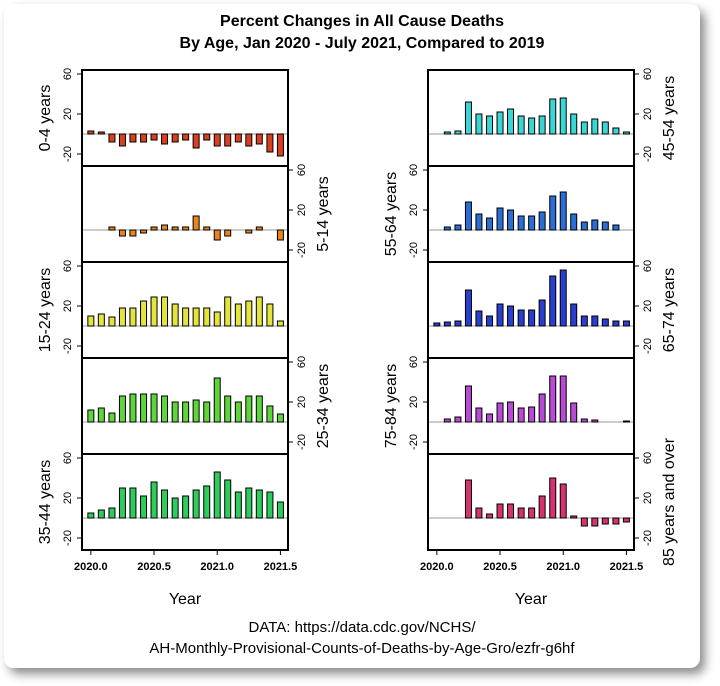 Image resolution: width=720 pixels, height=686 pixels. Describe the element at coordinates (362, 21) in the screenshot. I see `chart-title: Percent Changes in All Cause Deaths` at that location.